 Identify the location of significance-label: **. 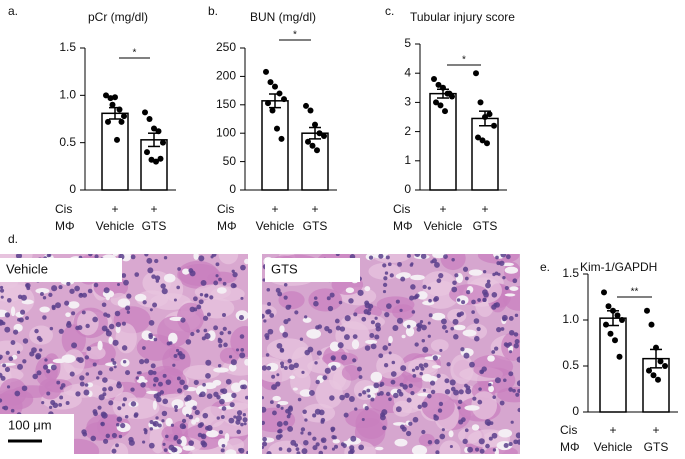
(635, 292).